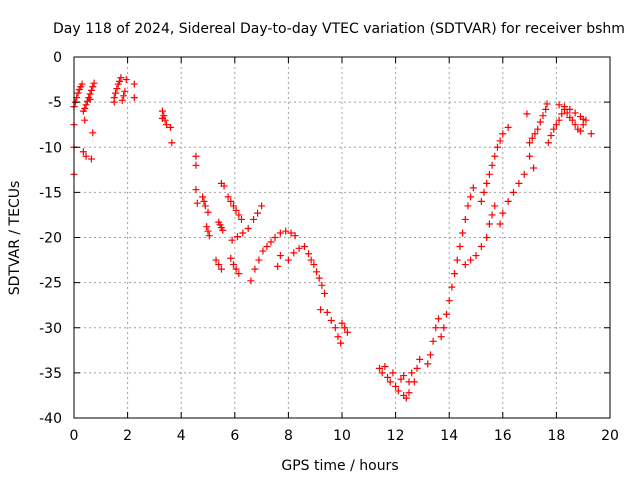 This screenshot has height=480, width=640. I want to click on x-tick-label: 18, so click(556, 436).